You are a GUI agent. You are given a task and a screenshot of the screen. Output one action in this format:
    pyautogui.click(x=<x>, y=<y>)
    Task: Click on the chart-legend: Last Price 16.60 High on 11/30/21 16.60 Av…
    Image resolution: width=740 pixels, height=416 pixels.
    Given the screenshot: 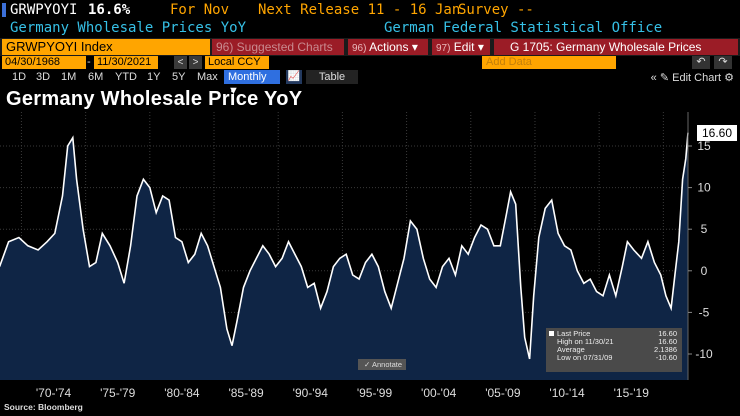 What is the action you would take?
    pyautogui.click(x=614, y=350)
    